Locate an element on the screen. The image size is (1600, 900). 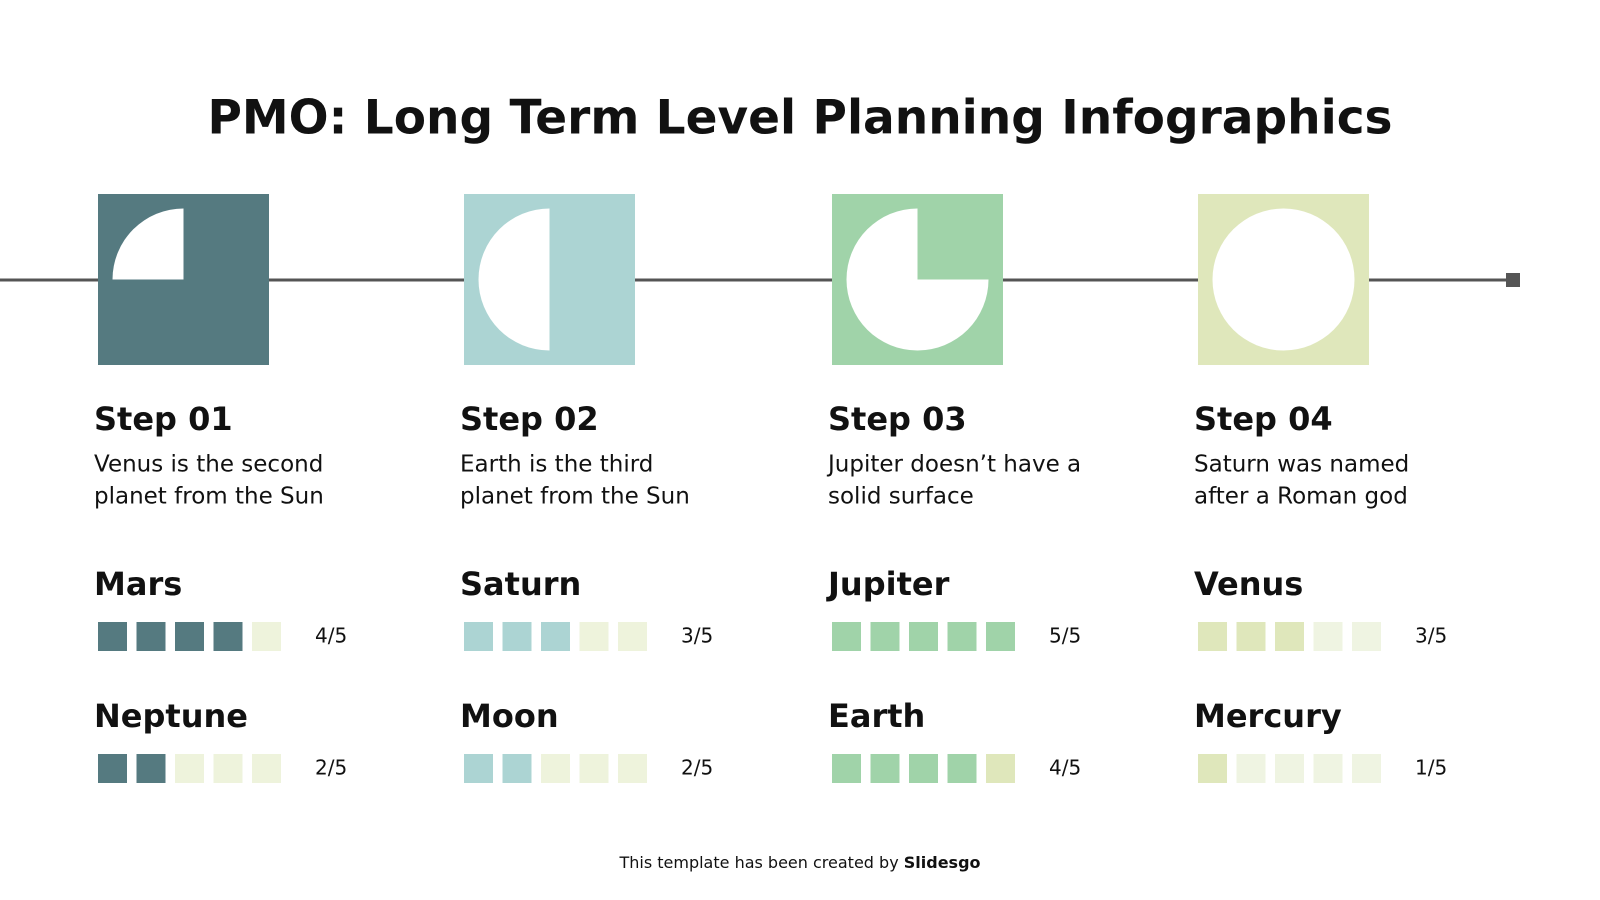
footer-text: This template has been created by is located at coordinates (758, 862).